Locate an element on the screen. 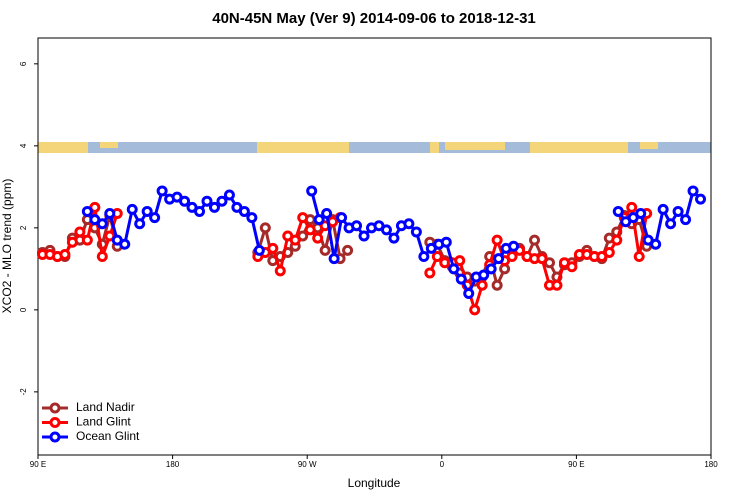 This screenshot has width=750, height=500. y-tick-label: 4 is located at coordinates (23, 145).